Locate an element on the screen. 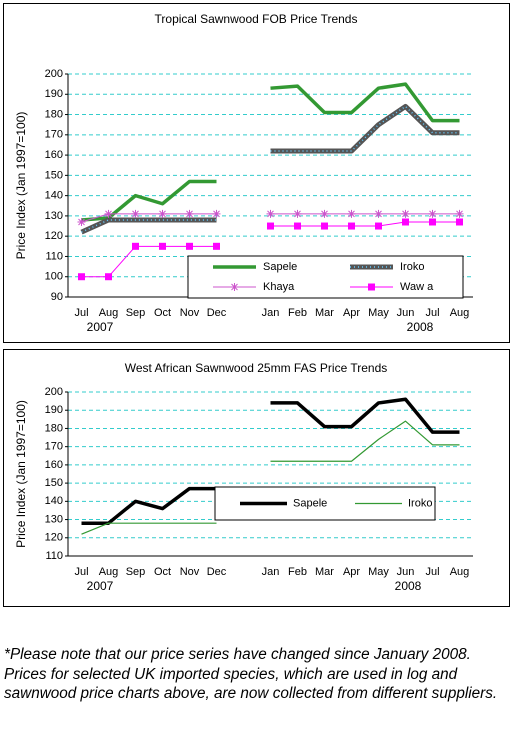  series-line-pattern is located at coordinates (270, 169).